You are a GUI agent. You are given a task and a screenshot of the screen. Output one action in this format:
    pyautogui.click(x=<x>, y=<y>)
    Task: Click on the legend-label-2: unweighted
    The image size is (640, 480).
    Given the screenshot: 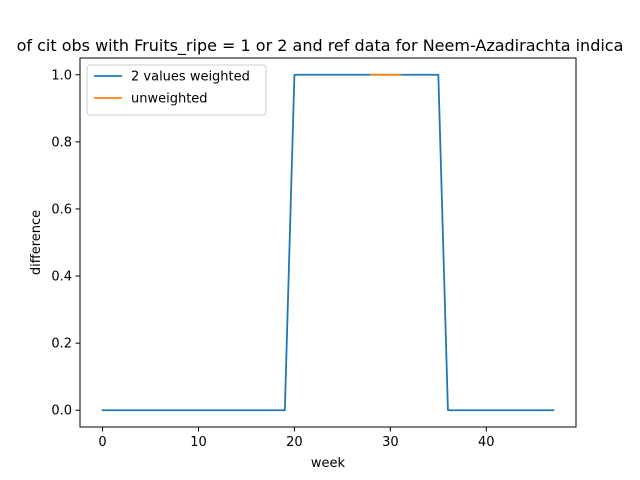 What is the action you would take?
    pyautogui.click(x=169, y=99)
    